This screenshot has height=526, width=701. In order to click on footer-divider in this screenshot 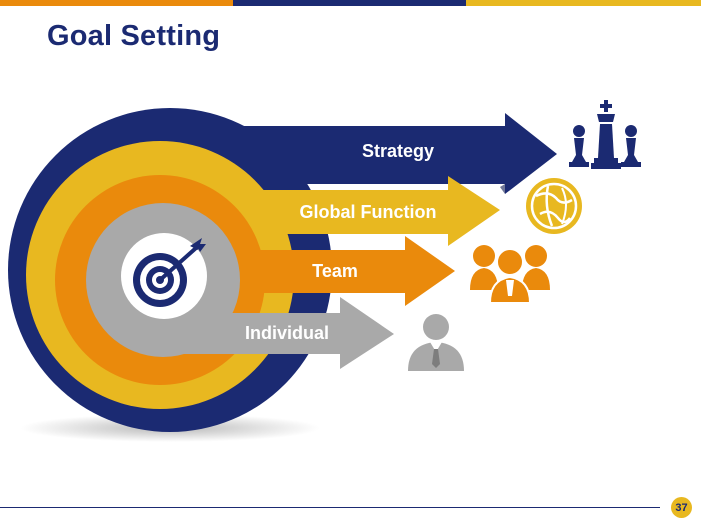, I will do `click(330, 507)`.